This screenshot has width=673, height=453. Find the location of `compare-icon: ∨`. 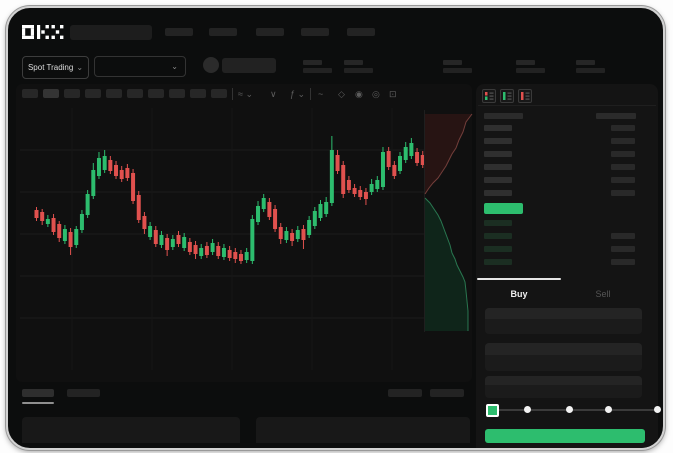

compare-icon: ∨ is located at coordinates (273, 94).